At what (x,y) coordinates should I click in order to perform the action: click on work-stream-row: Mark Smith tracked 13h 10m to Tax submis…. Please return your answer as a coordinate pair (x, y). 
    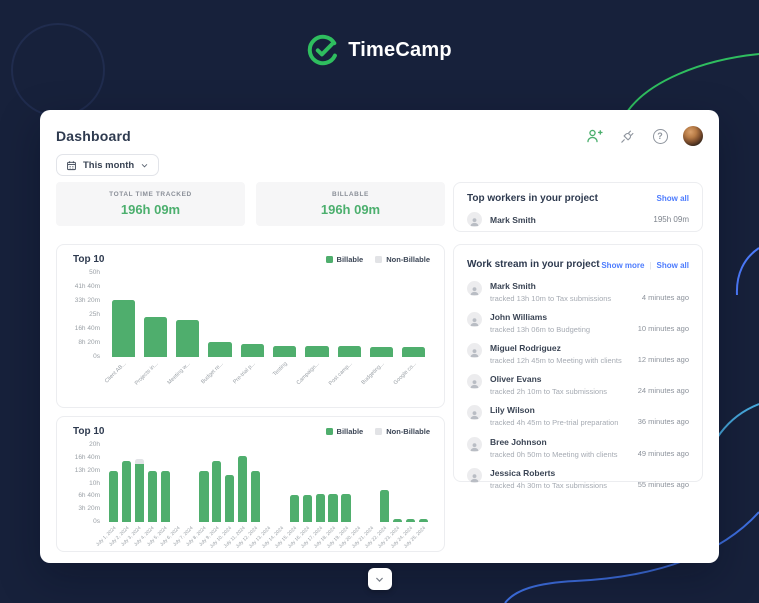
    Looking at the image, I should click on (578, 291).